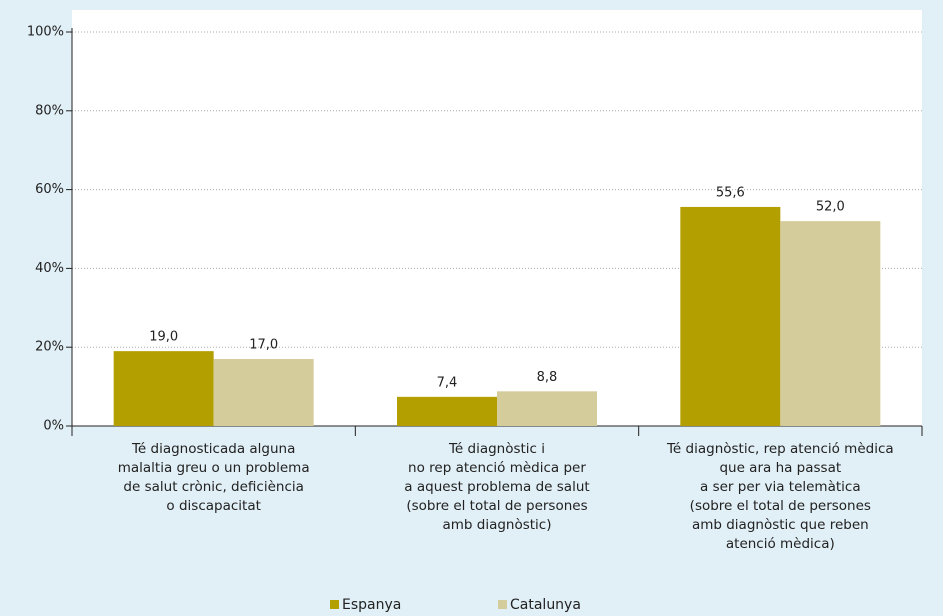 This screenshot has width=943, height=616. I want to click on value-label: 52,0, so click(830, 207).